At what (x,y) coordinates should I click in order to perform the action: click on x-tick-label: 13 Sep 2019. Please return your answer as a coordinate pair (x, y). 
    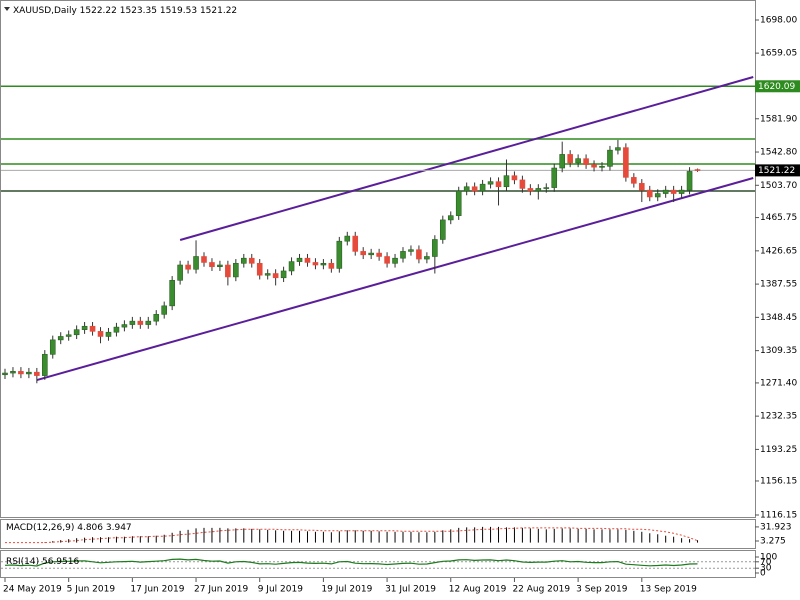
    Looking at the image, I should click on (668, 590).